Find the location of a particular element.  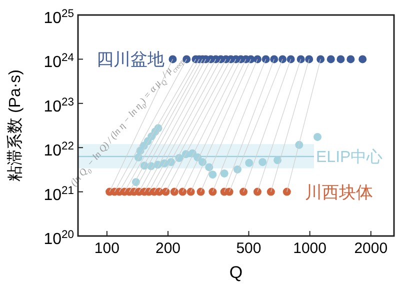

x-tick-label: 500 is located at coordinates (249, 248).